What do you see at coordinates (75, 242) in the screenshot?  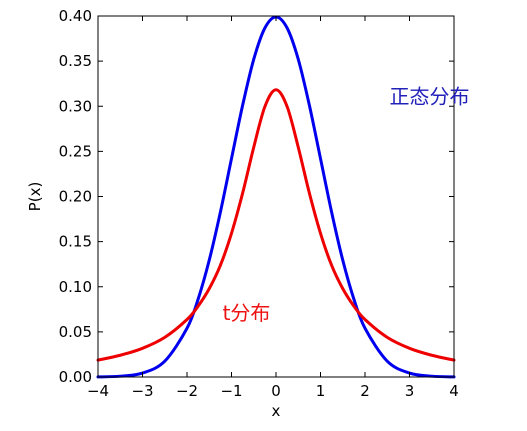 I see `y-tick-label: 0.15` at bounding box center [75, 242].